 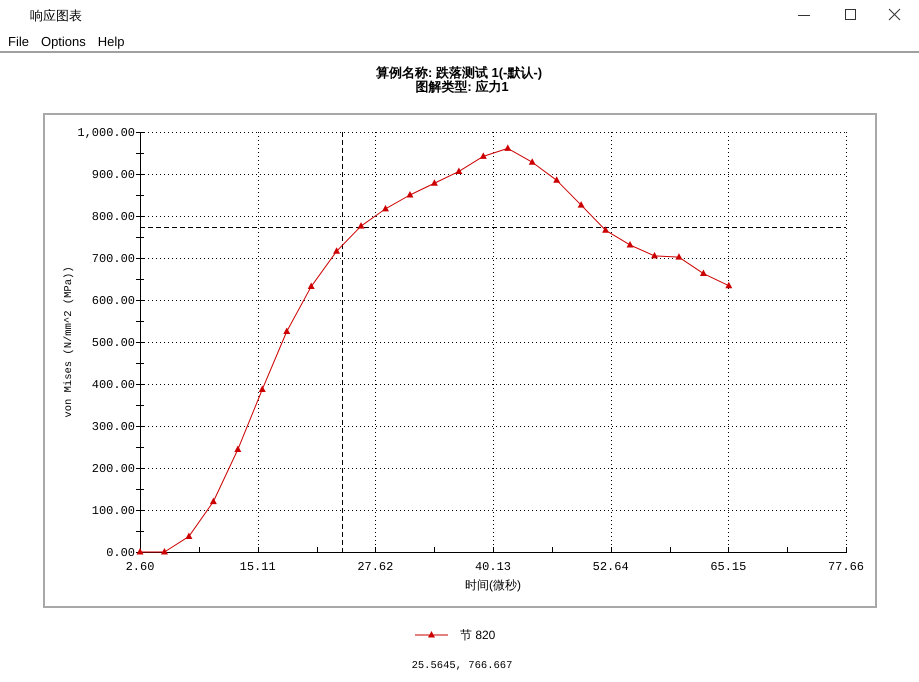 I want to click on text: 响应图表, so click(x=56, y=15).